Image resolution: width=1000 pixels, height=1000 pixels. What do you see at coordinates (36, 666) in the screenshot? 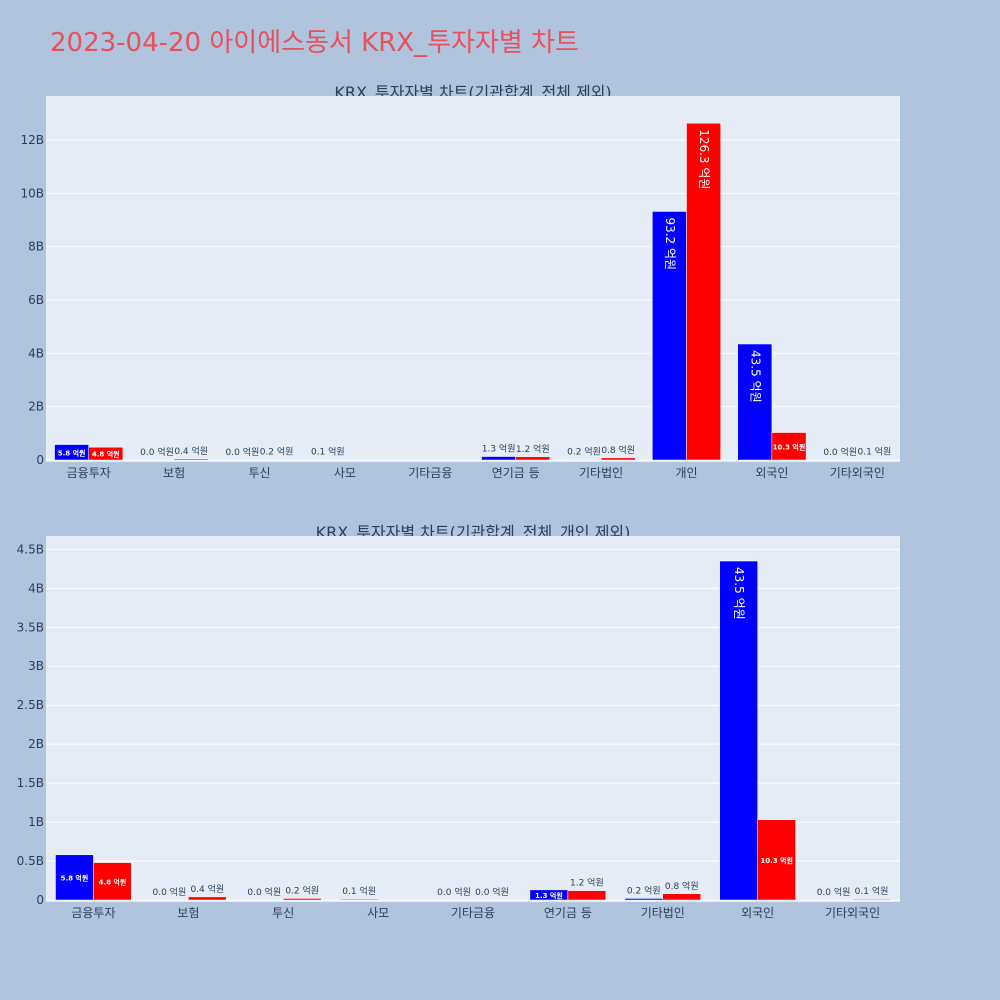
I see `y-tick-label: 3B` at bounding box center [36, 666].